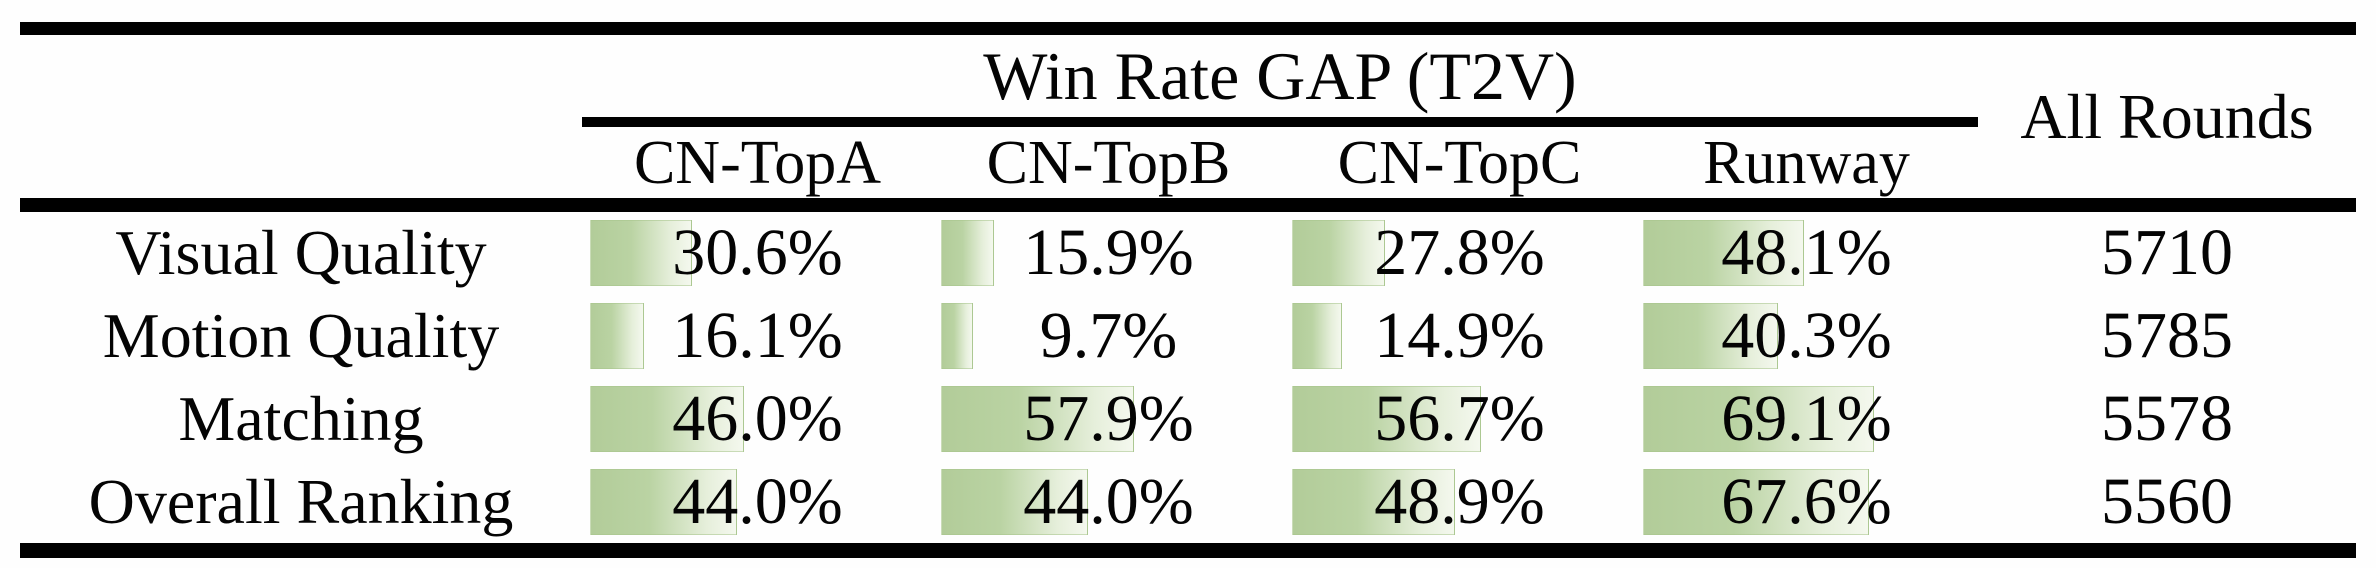 Image resolution: width=2376 pixels, height=568 pixels. I want to click on row-label: Motion Quality, so click(301, 336).